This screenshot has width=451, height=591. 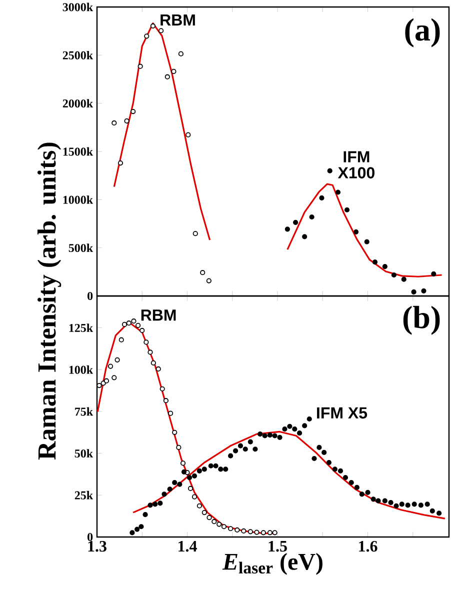 I want to click on series-label: IFM X100, so click(x=356, y=164).